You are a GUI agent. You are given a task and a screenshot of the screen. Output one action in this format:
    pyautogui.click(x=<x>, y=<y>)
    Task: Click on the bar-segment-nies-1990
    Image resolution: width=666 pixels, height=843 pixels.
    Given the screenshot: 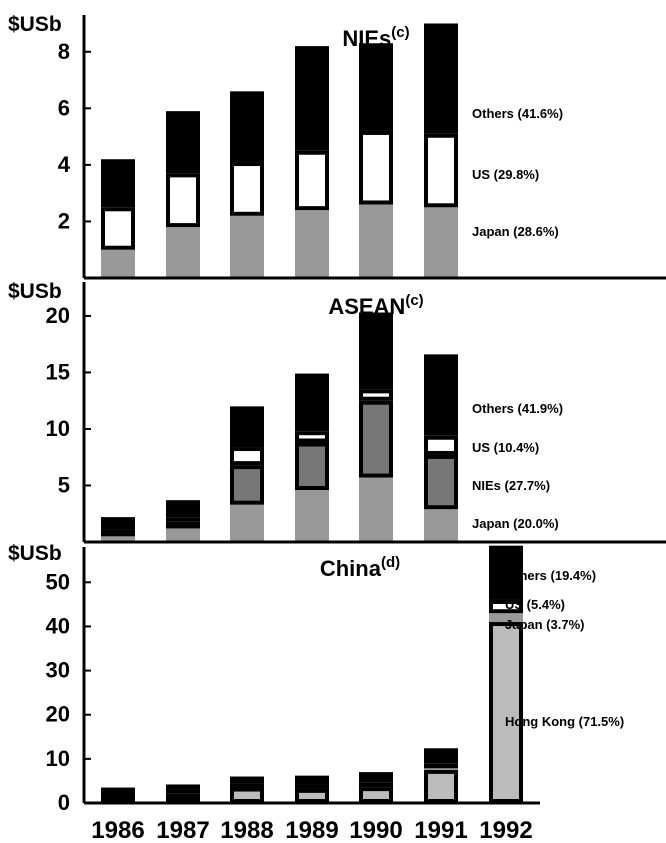 What is the action you would take?
    pyautogui.click(x=376, y=439)
    